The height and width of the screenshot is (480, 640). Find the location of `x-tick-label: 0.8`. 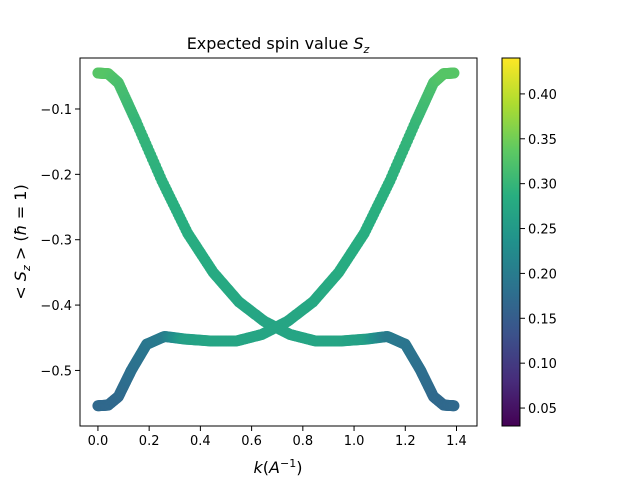

x-tick-label: 0.8 is located at coordinates (302, 441).